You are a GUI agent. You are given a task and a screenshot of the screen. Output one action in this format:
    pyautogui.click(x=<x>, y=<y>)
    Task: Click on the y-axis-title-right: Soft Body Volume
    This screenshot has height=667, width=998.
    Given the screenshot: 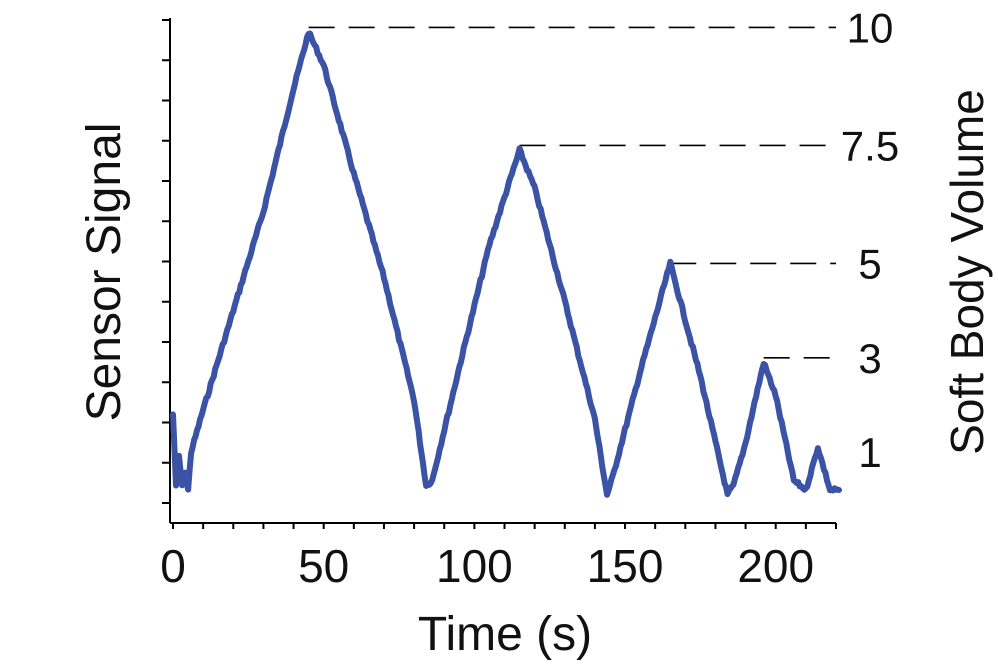 What is the action you would take?
    pyautogui.click(x=967, y=272)
    